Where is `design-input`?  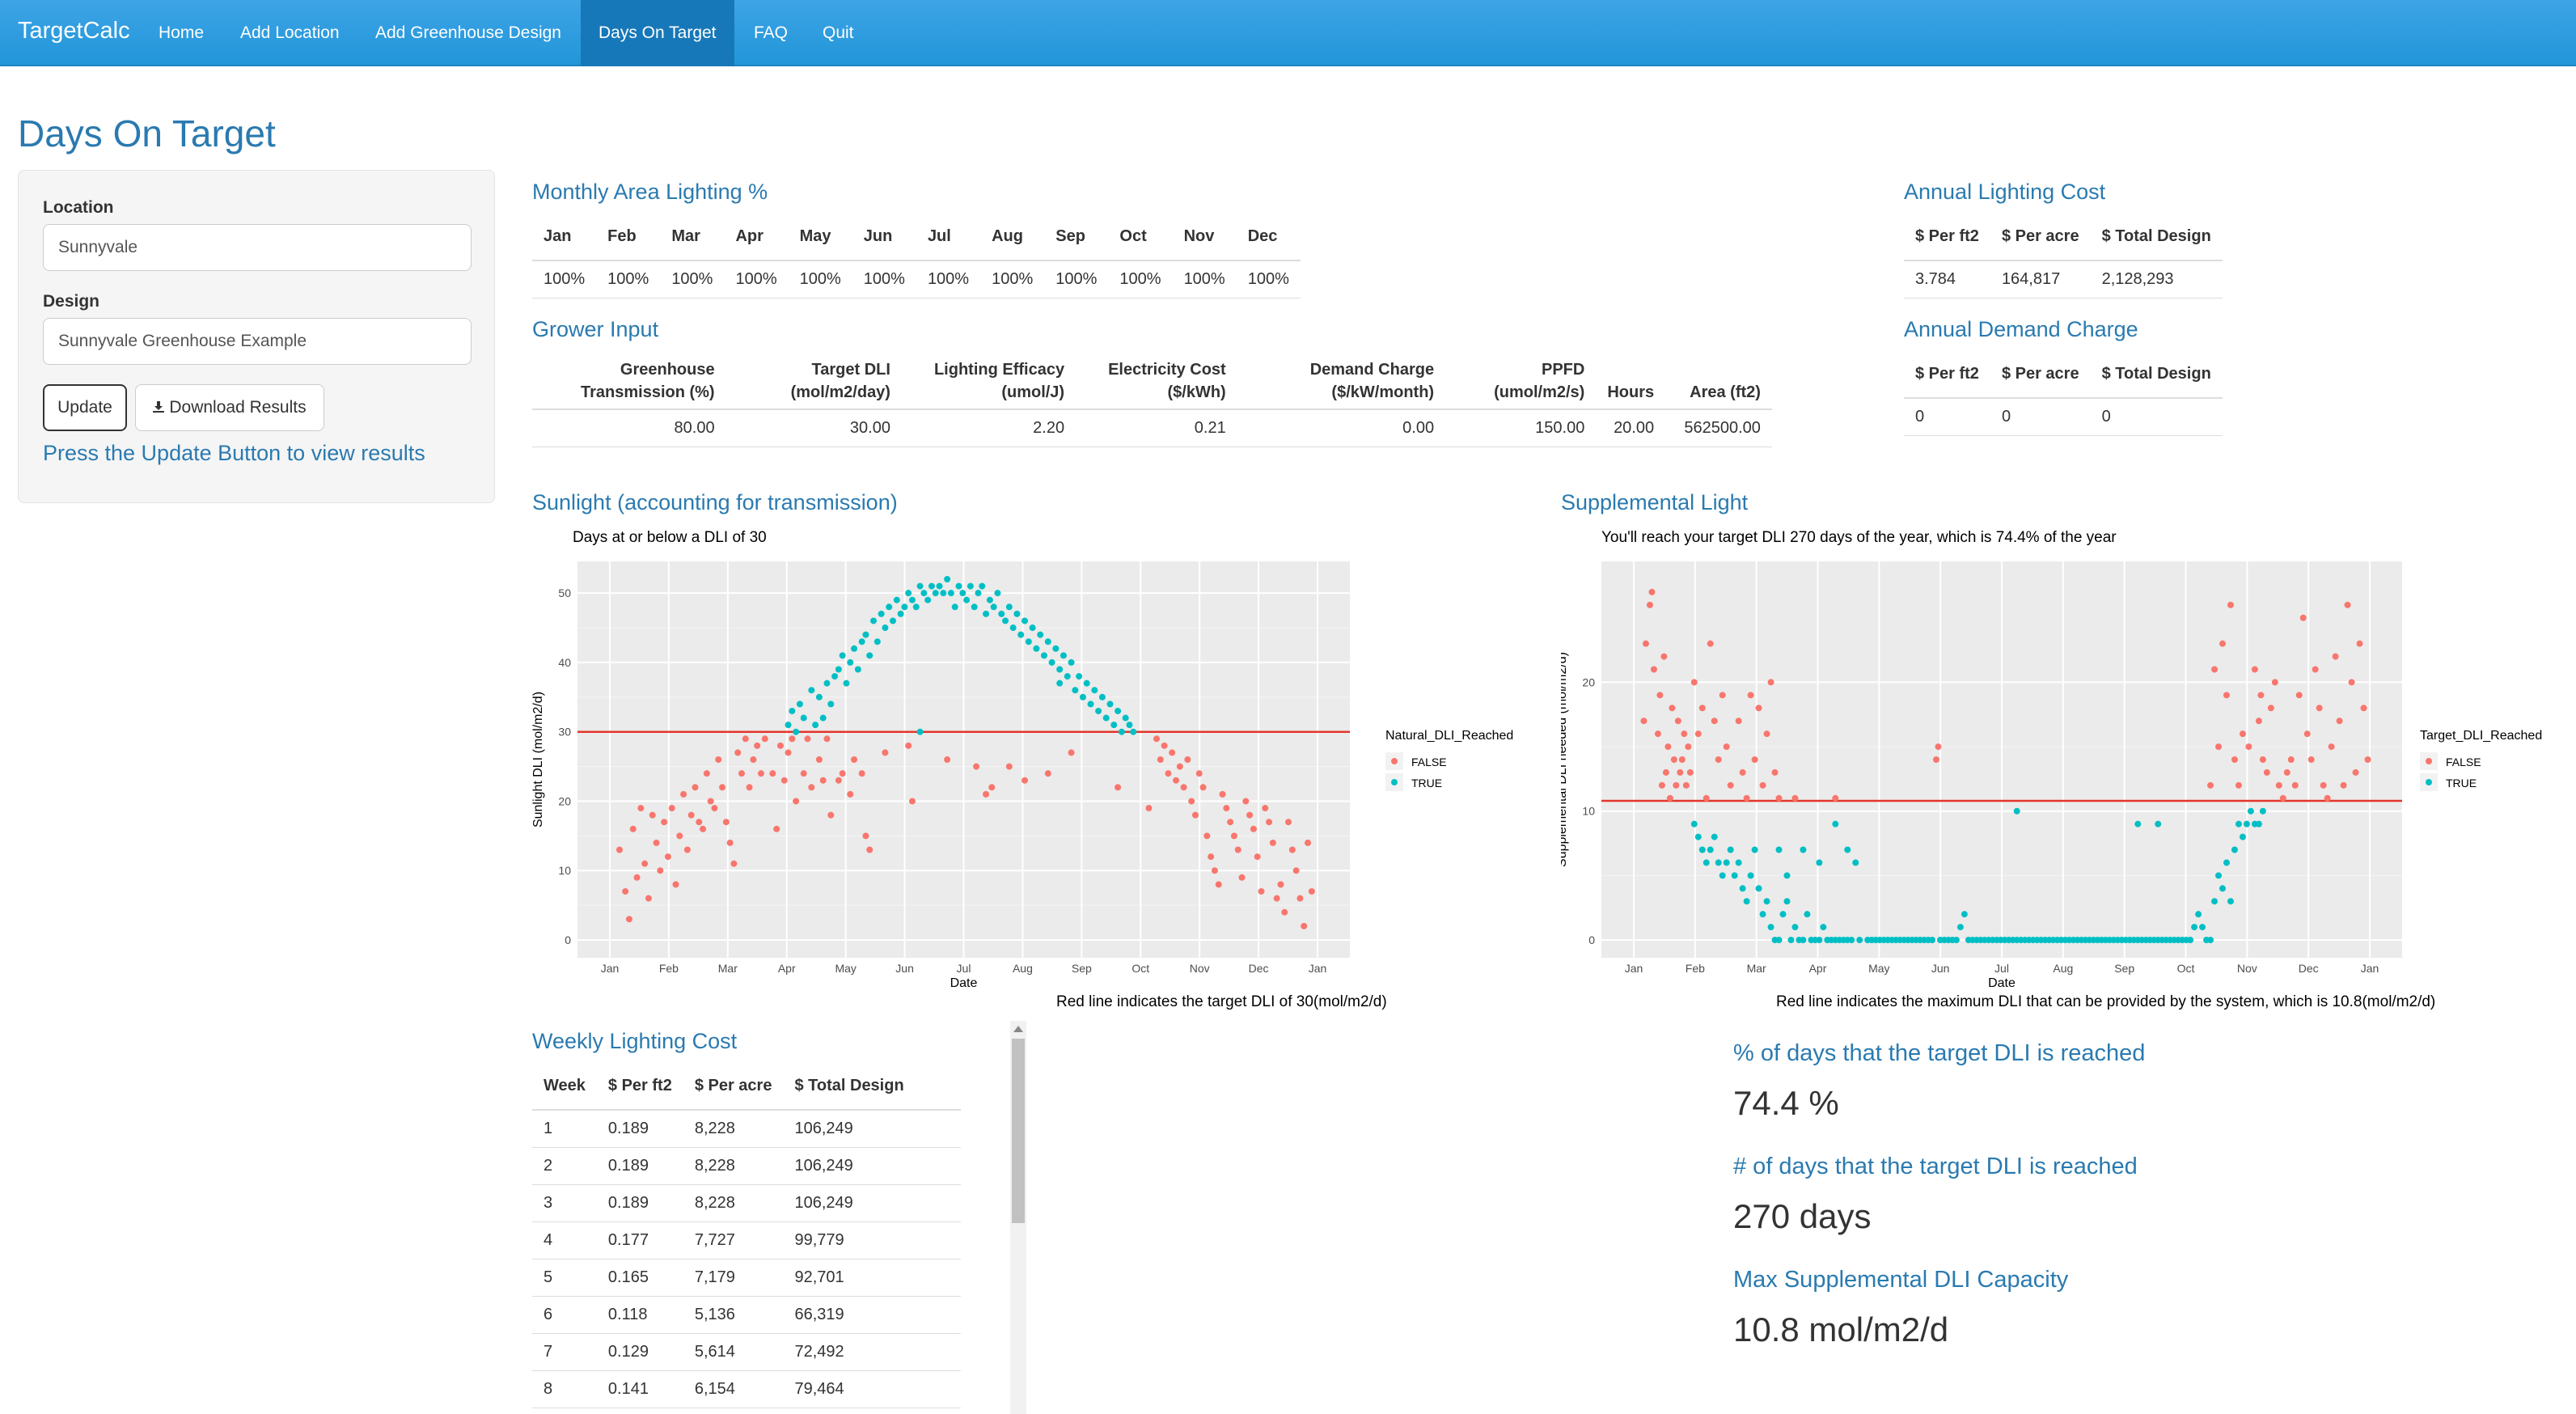
design-input is located at coordinates (257, 341).